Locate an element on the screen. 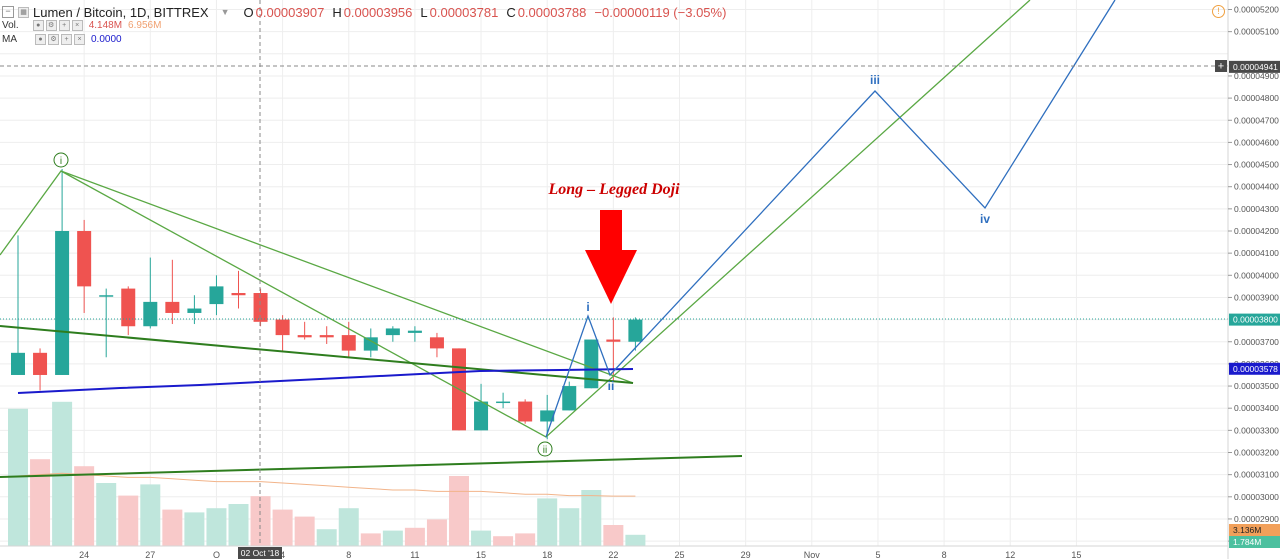  wave-label-circle-i: i is located at coordinates (61, 160).